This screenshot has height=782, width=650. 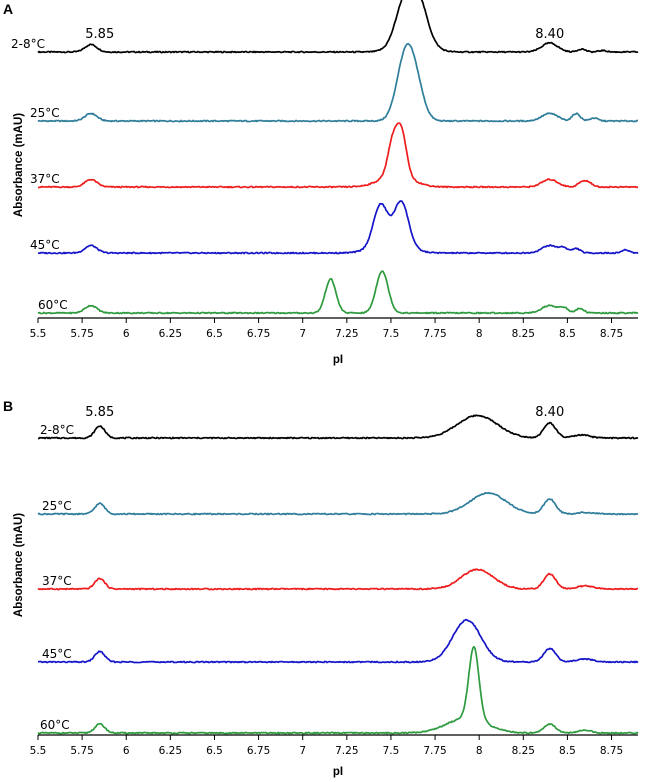 I want to click on panel-letter: A, so click(x=8, y=9).